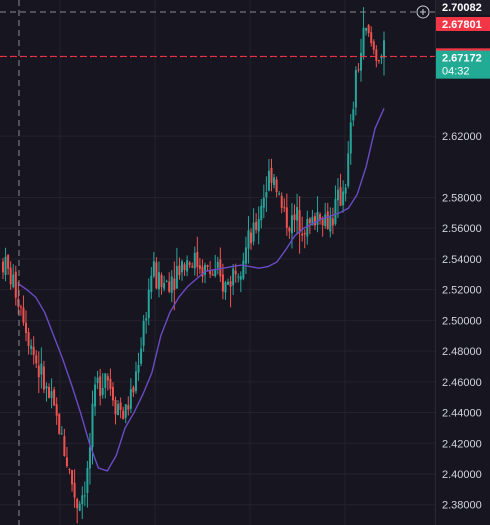  What do you see at coordinates (462, 260) in the screenshot?
I see `y-tick-label: 2.54000` at bounding box center [462, 260].